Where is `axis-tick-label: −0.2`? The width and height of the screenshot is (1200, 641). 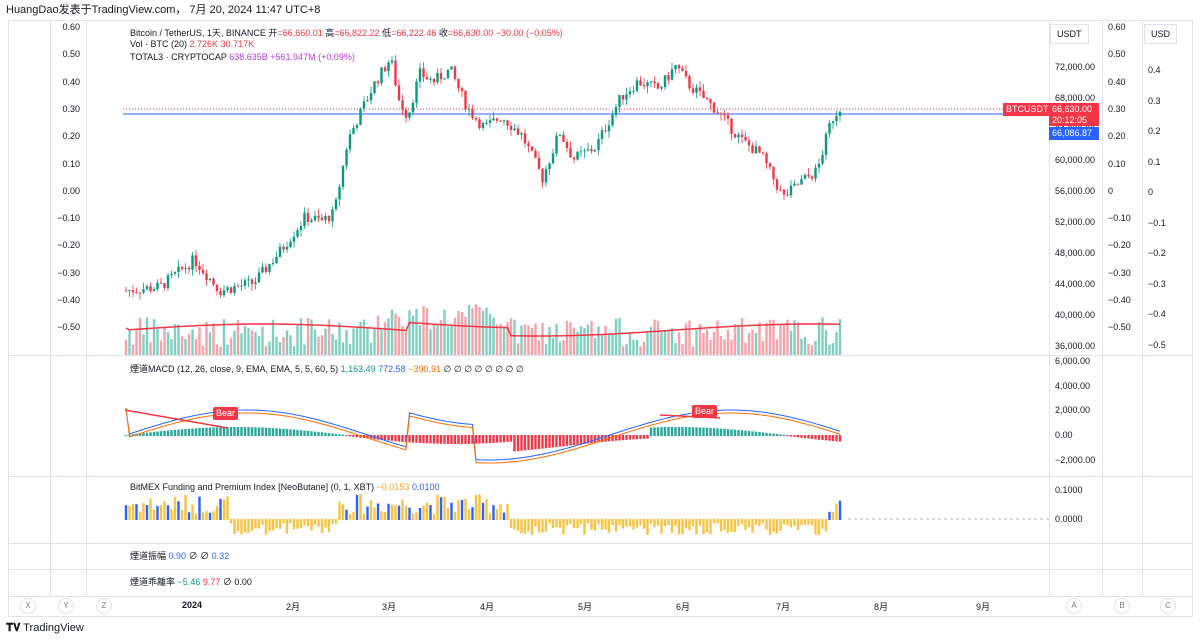 axis-tick-label: −0.2 is located at coordinates (1157, 253).